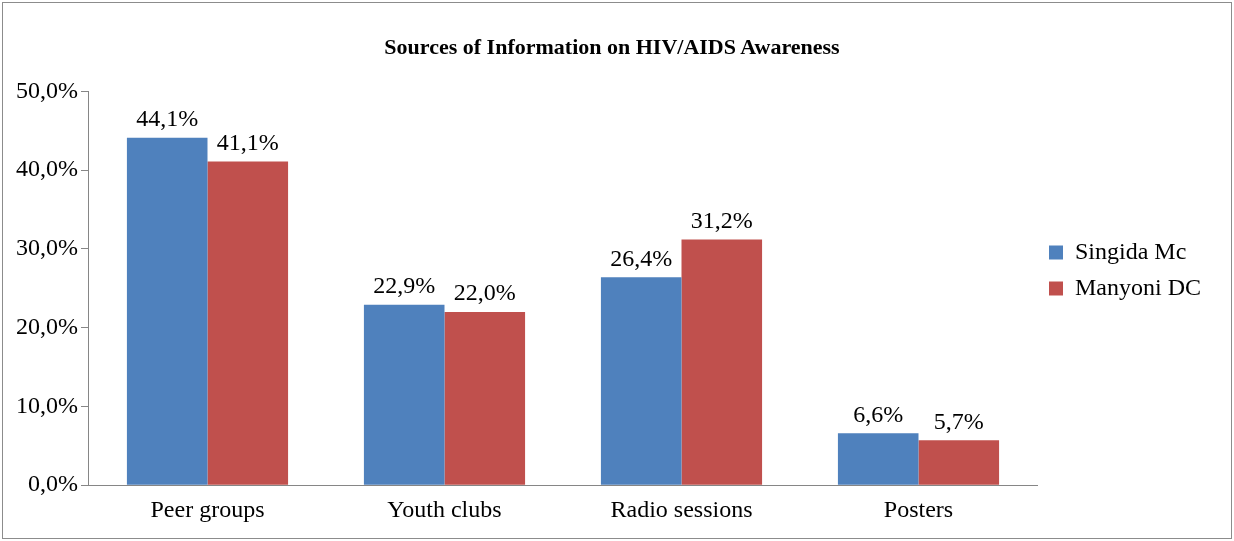  What do you see at coordinates (721, 219) in the screenshot?
I see `data-label: 31,2%` at bounding box center [721, 219].